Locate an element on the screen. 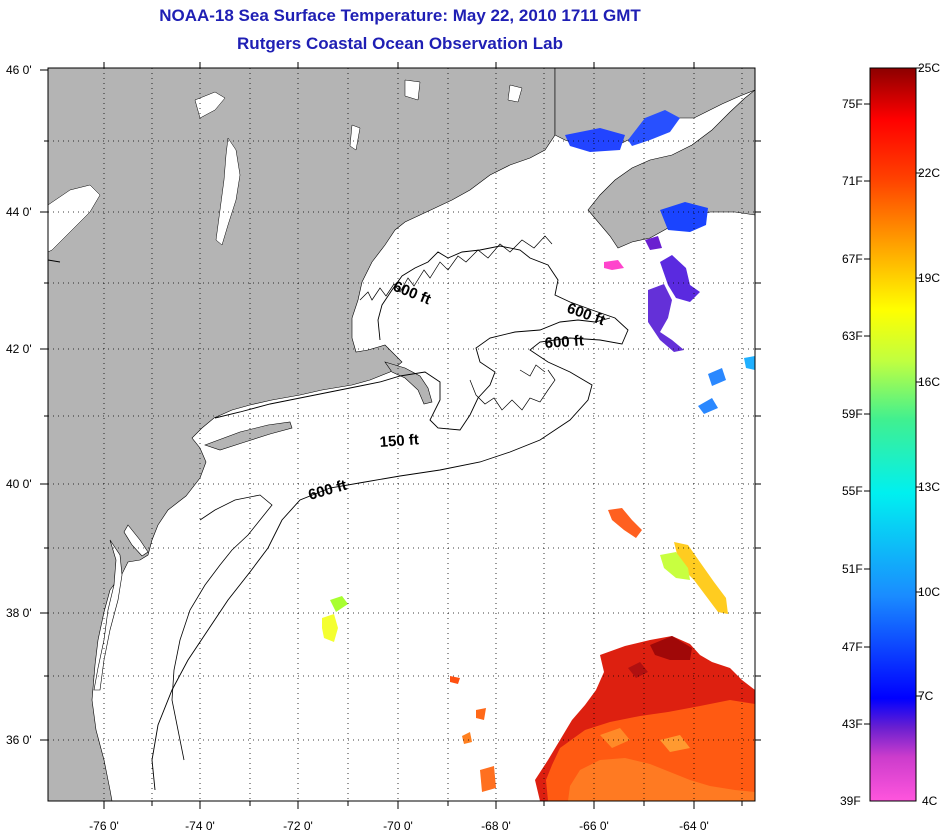  lon-label: -74 0' is located at coordinates (200, 826).